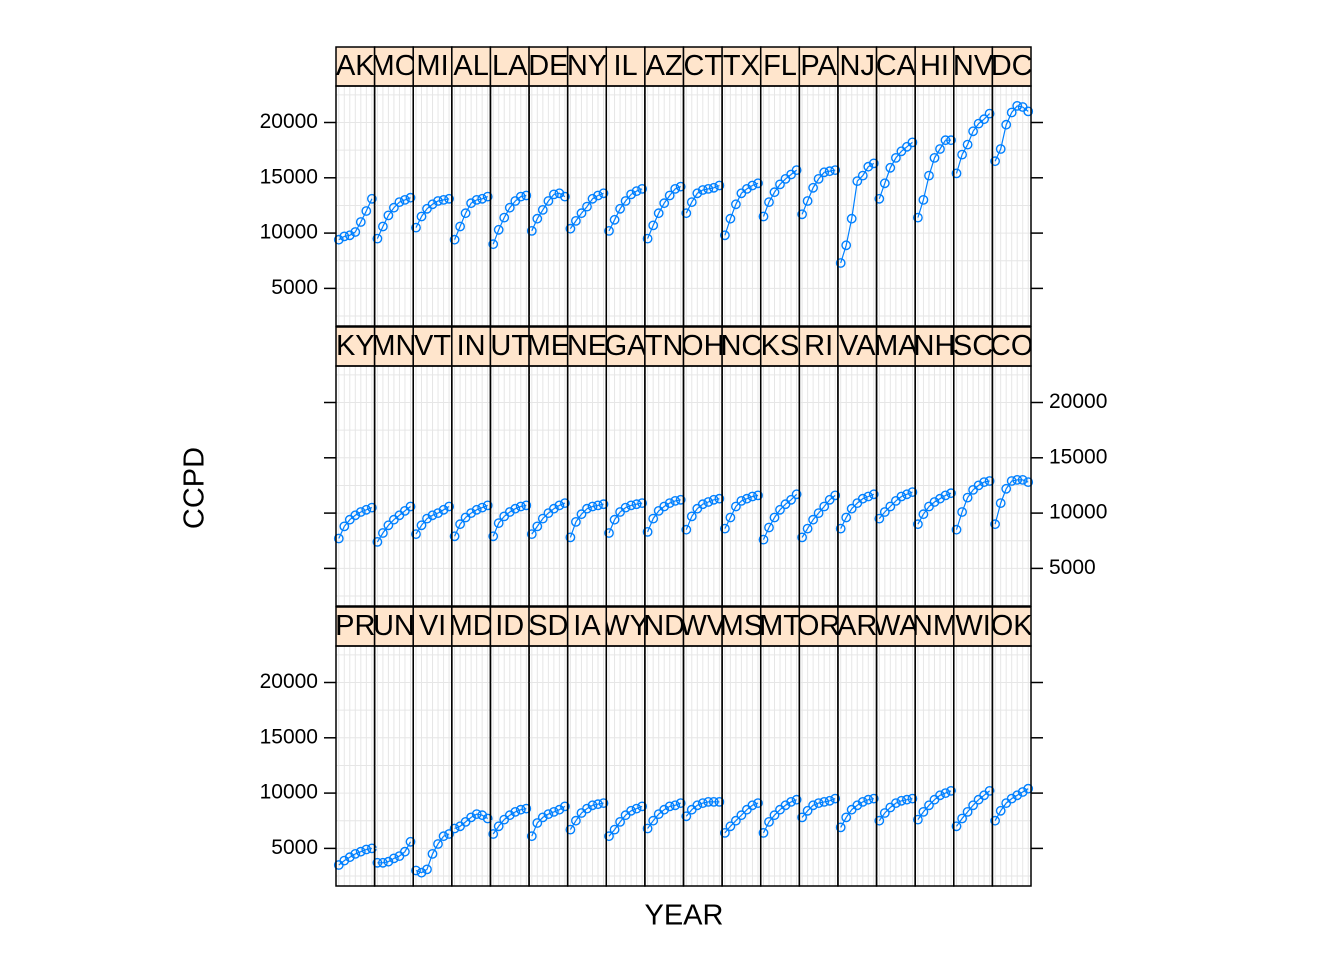  I want to click on panel-co: CO, so click(1012, 466).